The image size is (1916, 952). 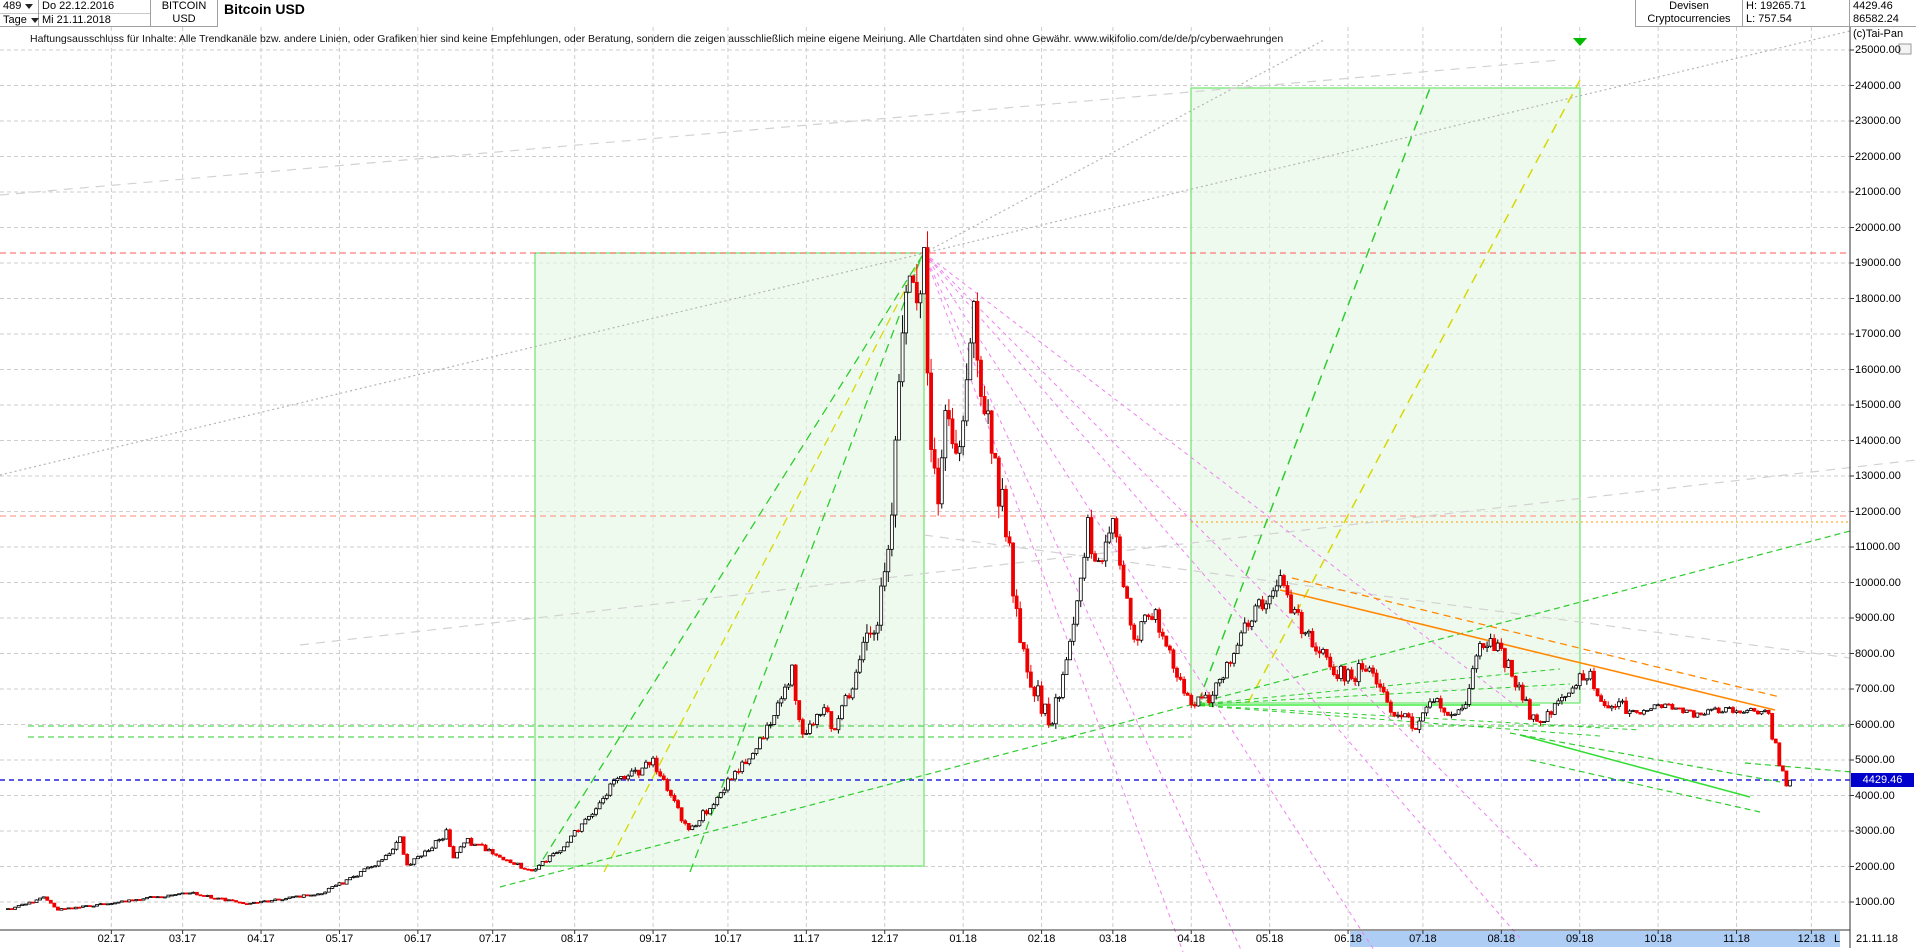 I want to click on x-axis-label-09.18: 09.18, so click(x=1579, y=939).